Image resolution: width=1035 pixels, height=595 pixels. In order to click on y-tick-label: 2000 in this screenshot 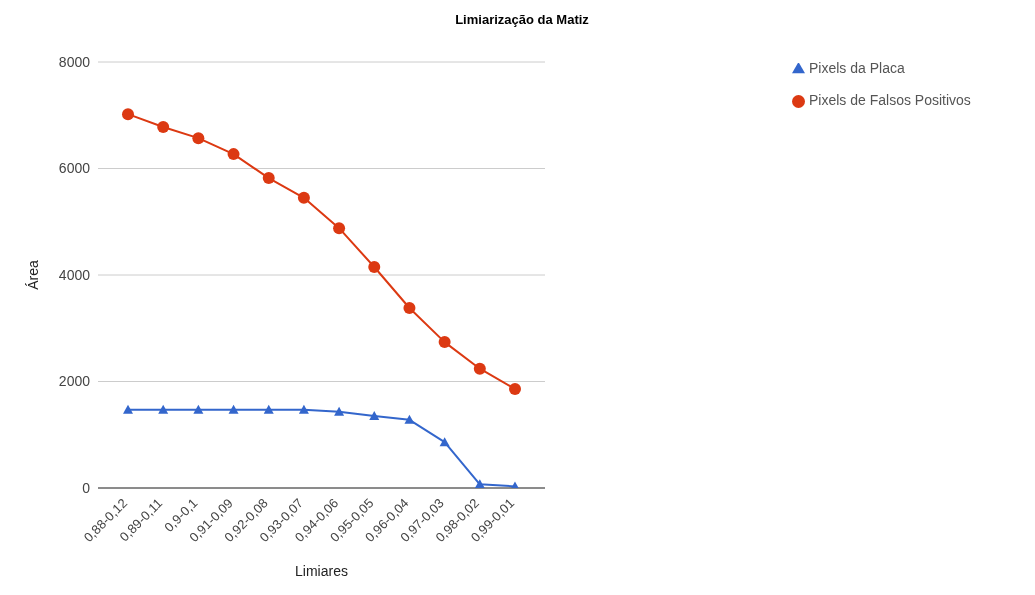, I will do `click(74, 381)`.